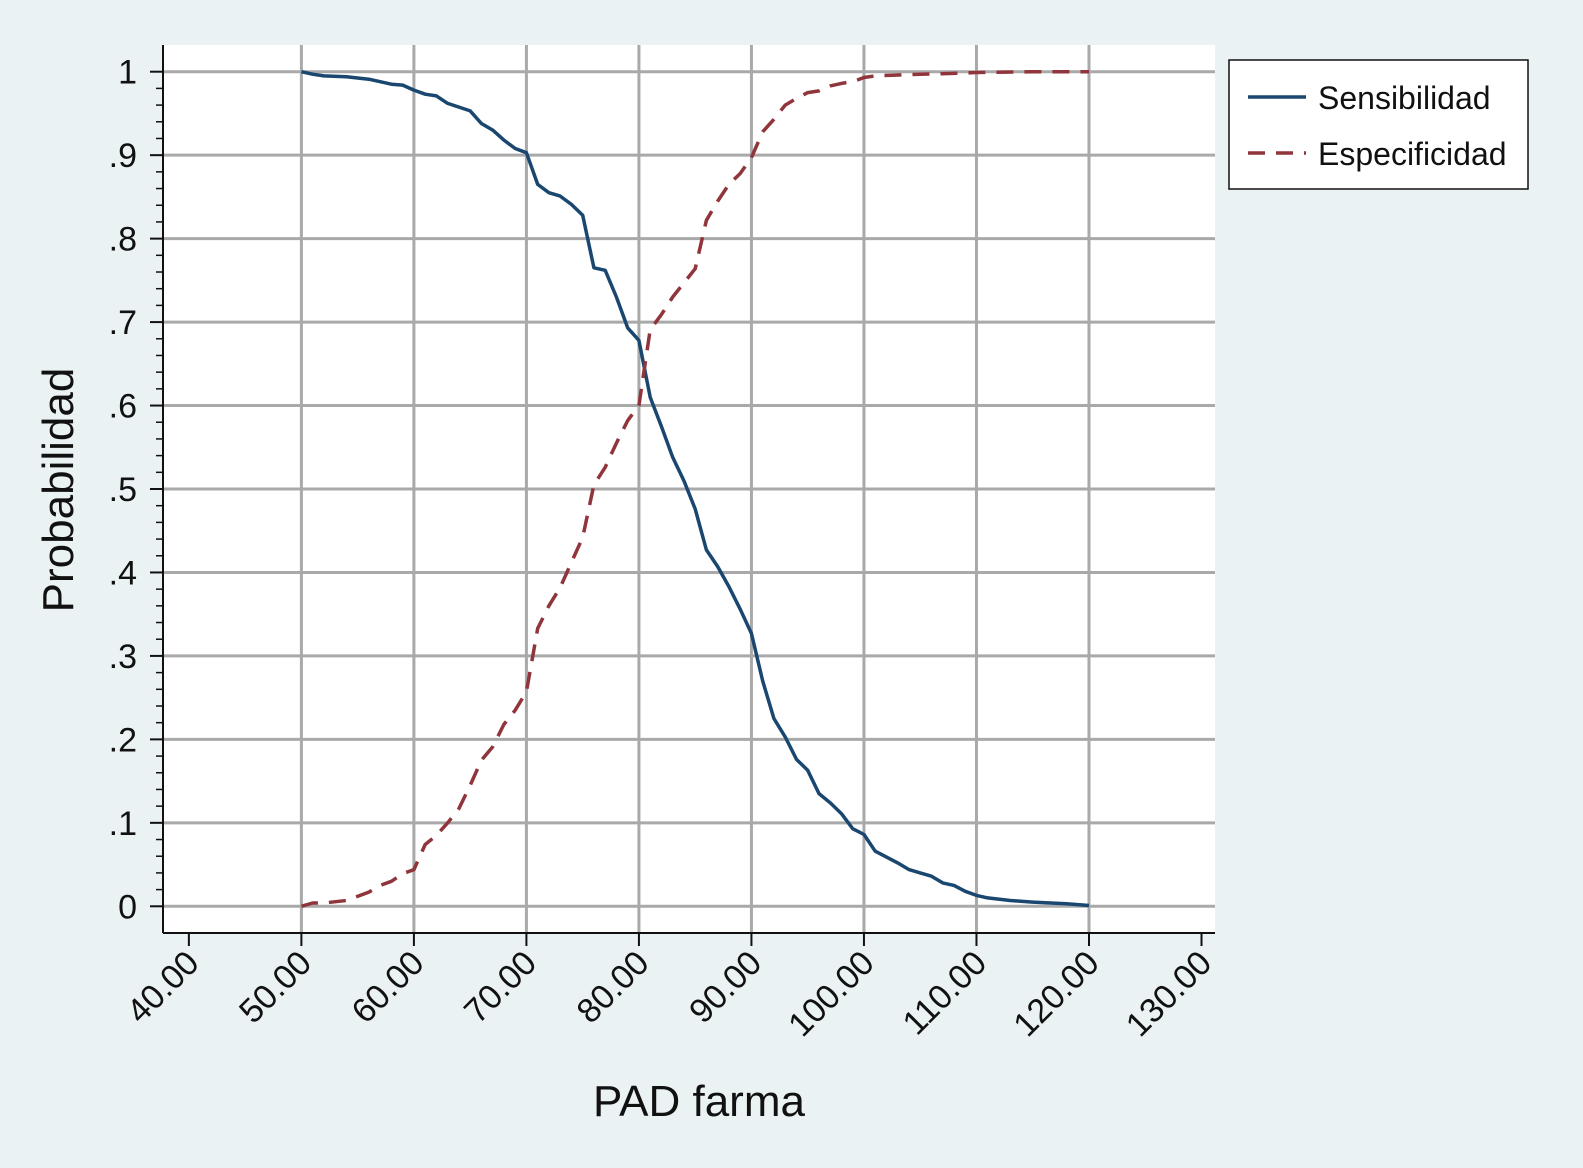  Describe the element at coordinates (1056, 994) in the screenshot. I see `x-tick-label: 120.00` at that location.